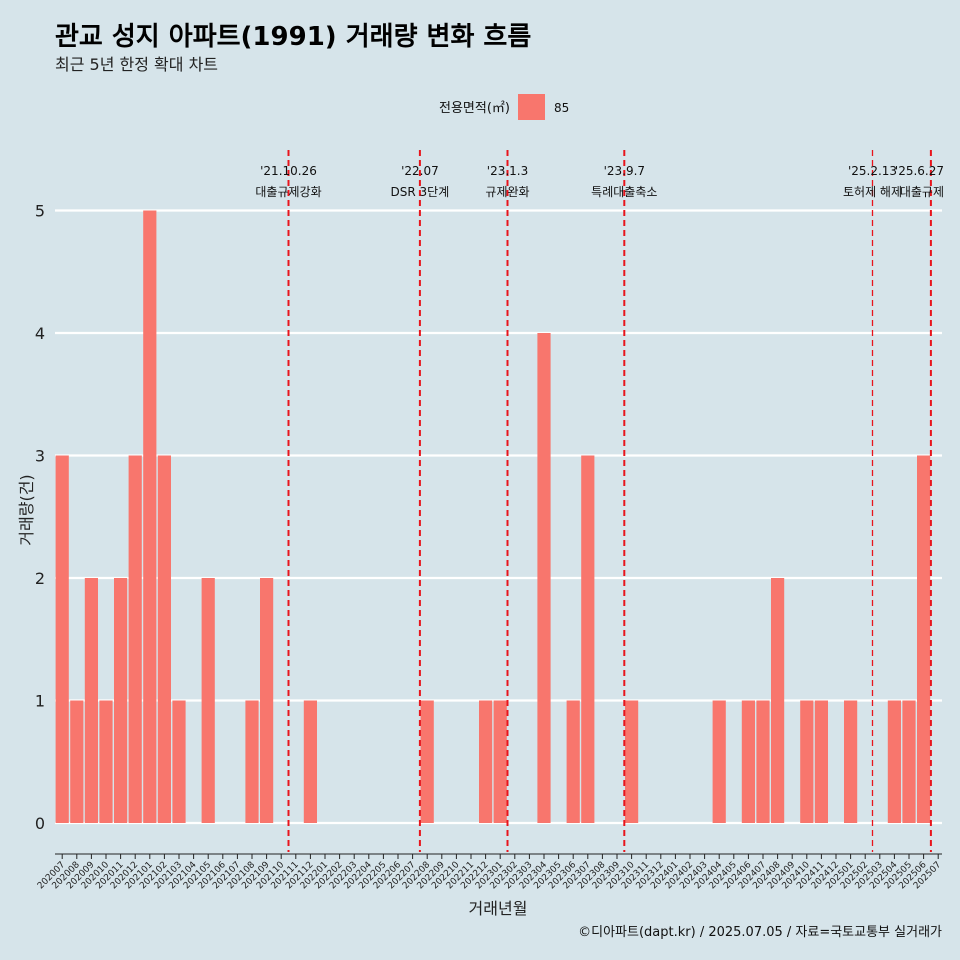  Describe the element at coordinates (40, 333) in the screenshot. I see `y-tick-label-4: 4` at that location.